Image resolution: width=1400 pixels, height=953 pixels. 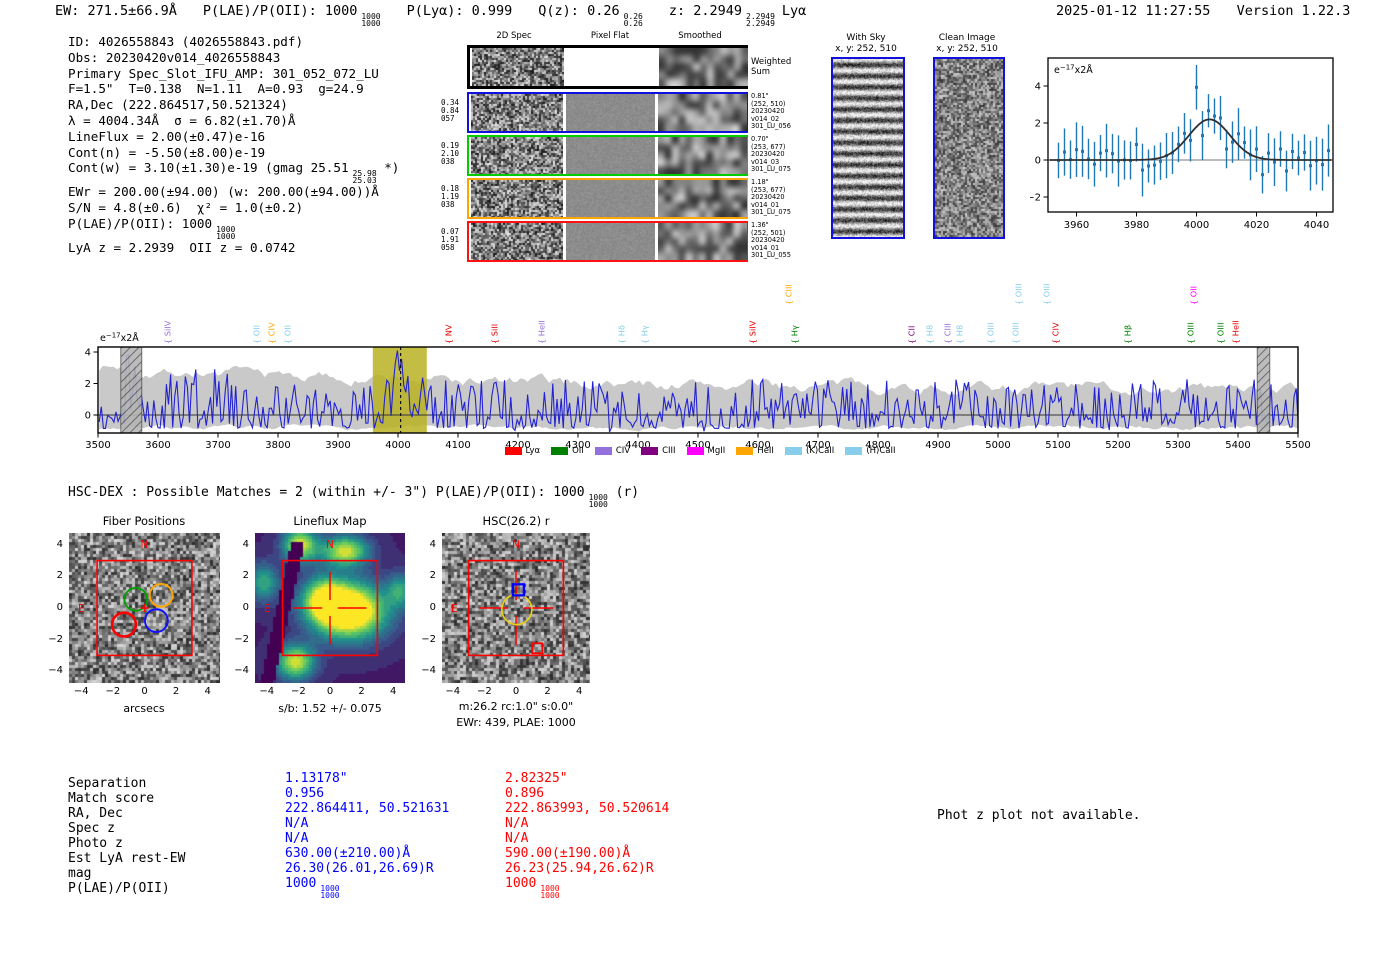 I want to click on match1-value: 630.00(±210.00)Å, so click(x=348, y=853).